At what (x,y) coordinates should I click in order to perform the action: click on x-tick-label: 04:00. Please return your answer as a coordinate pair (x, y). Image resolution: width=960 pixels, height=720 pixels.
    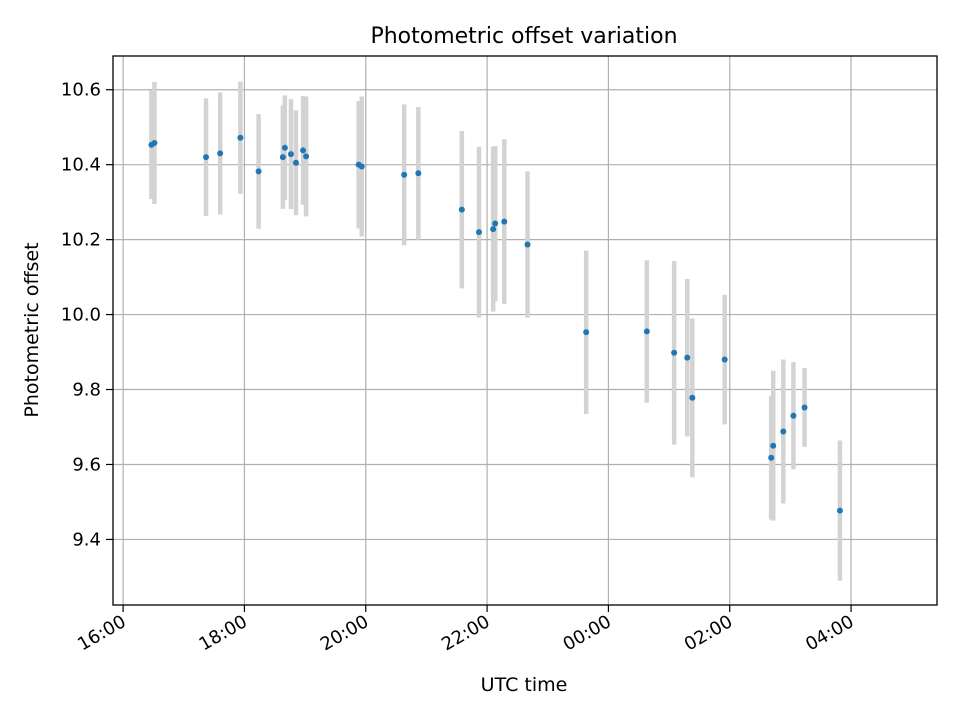
    Looking at the image, I should click on (829, 633).